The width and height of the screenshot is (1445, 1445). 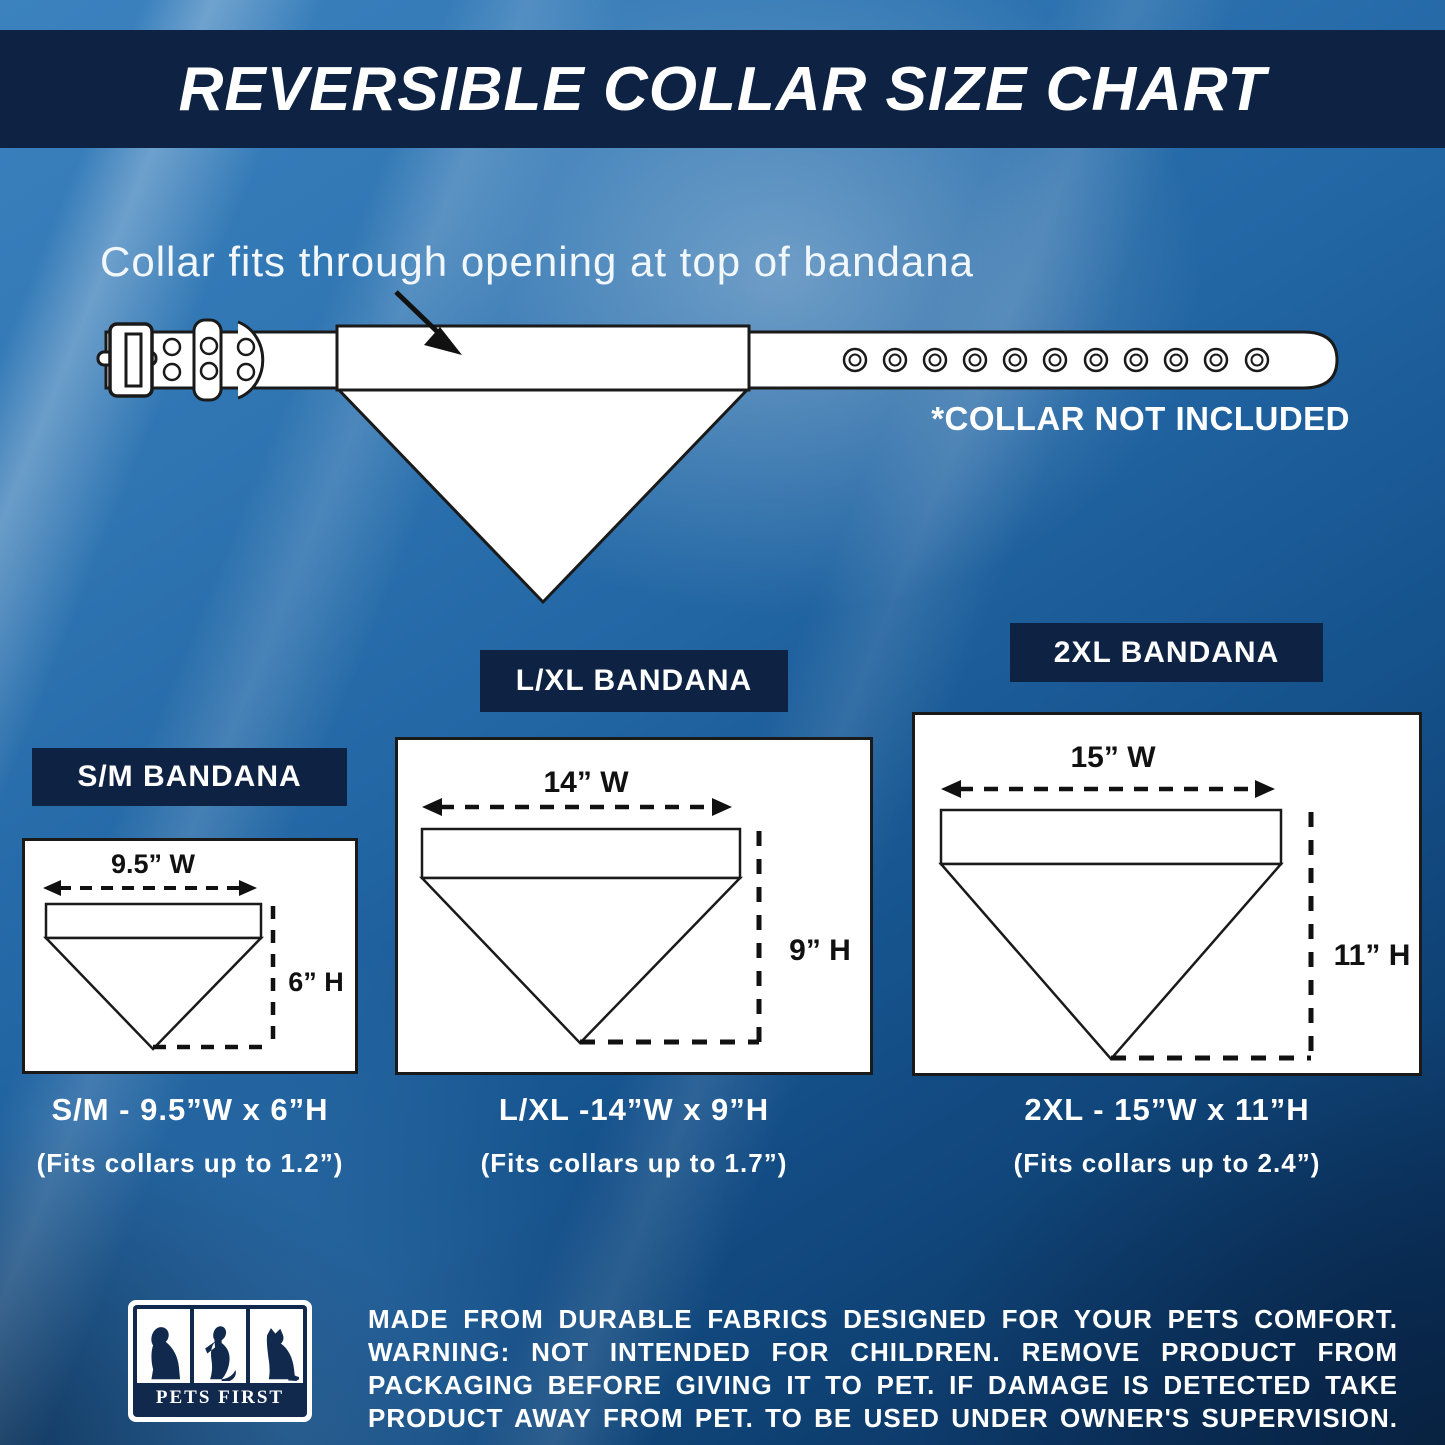 I want to click on bandana-triangle, so click(x=543, y=496).